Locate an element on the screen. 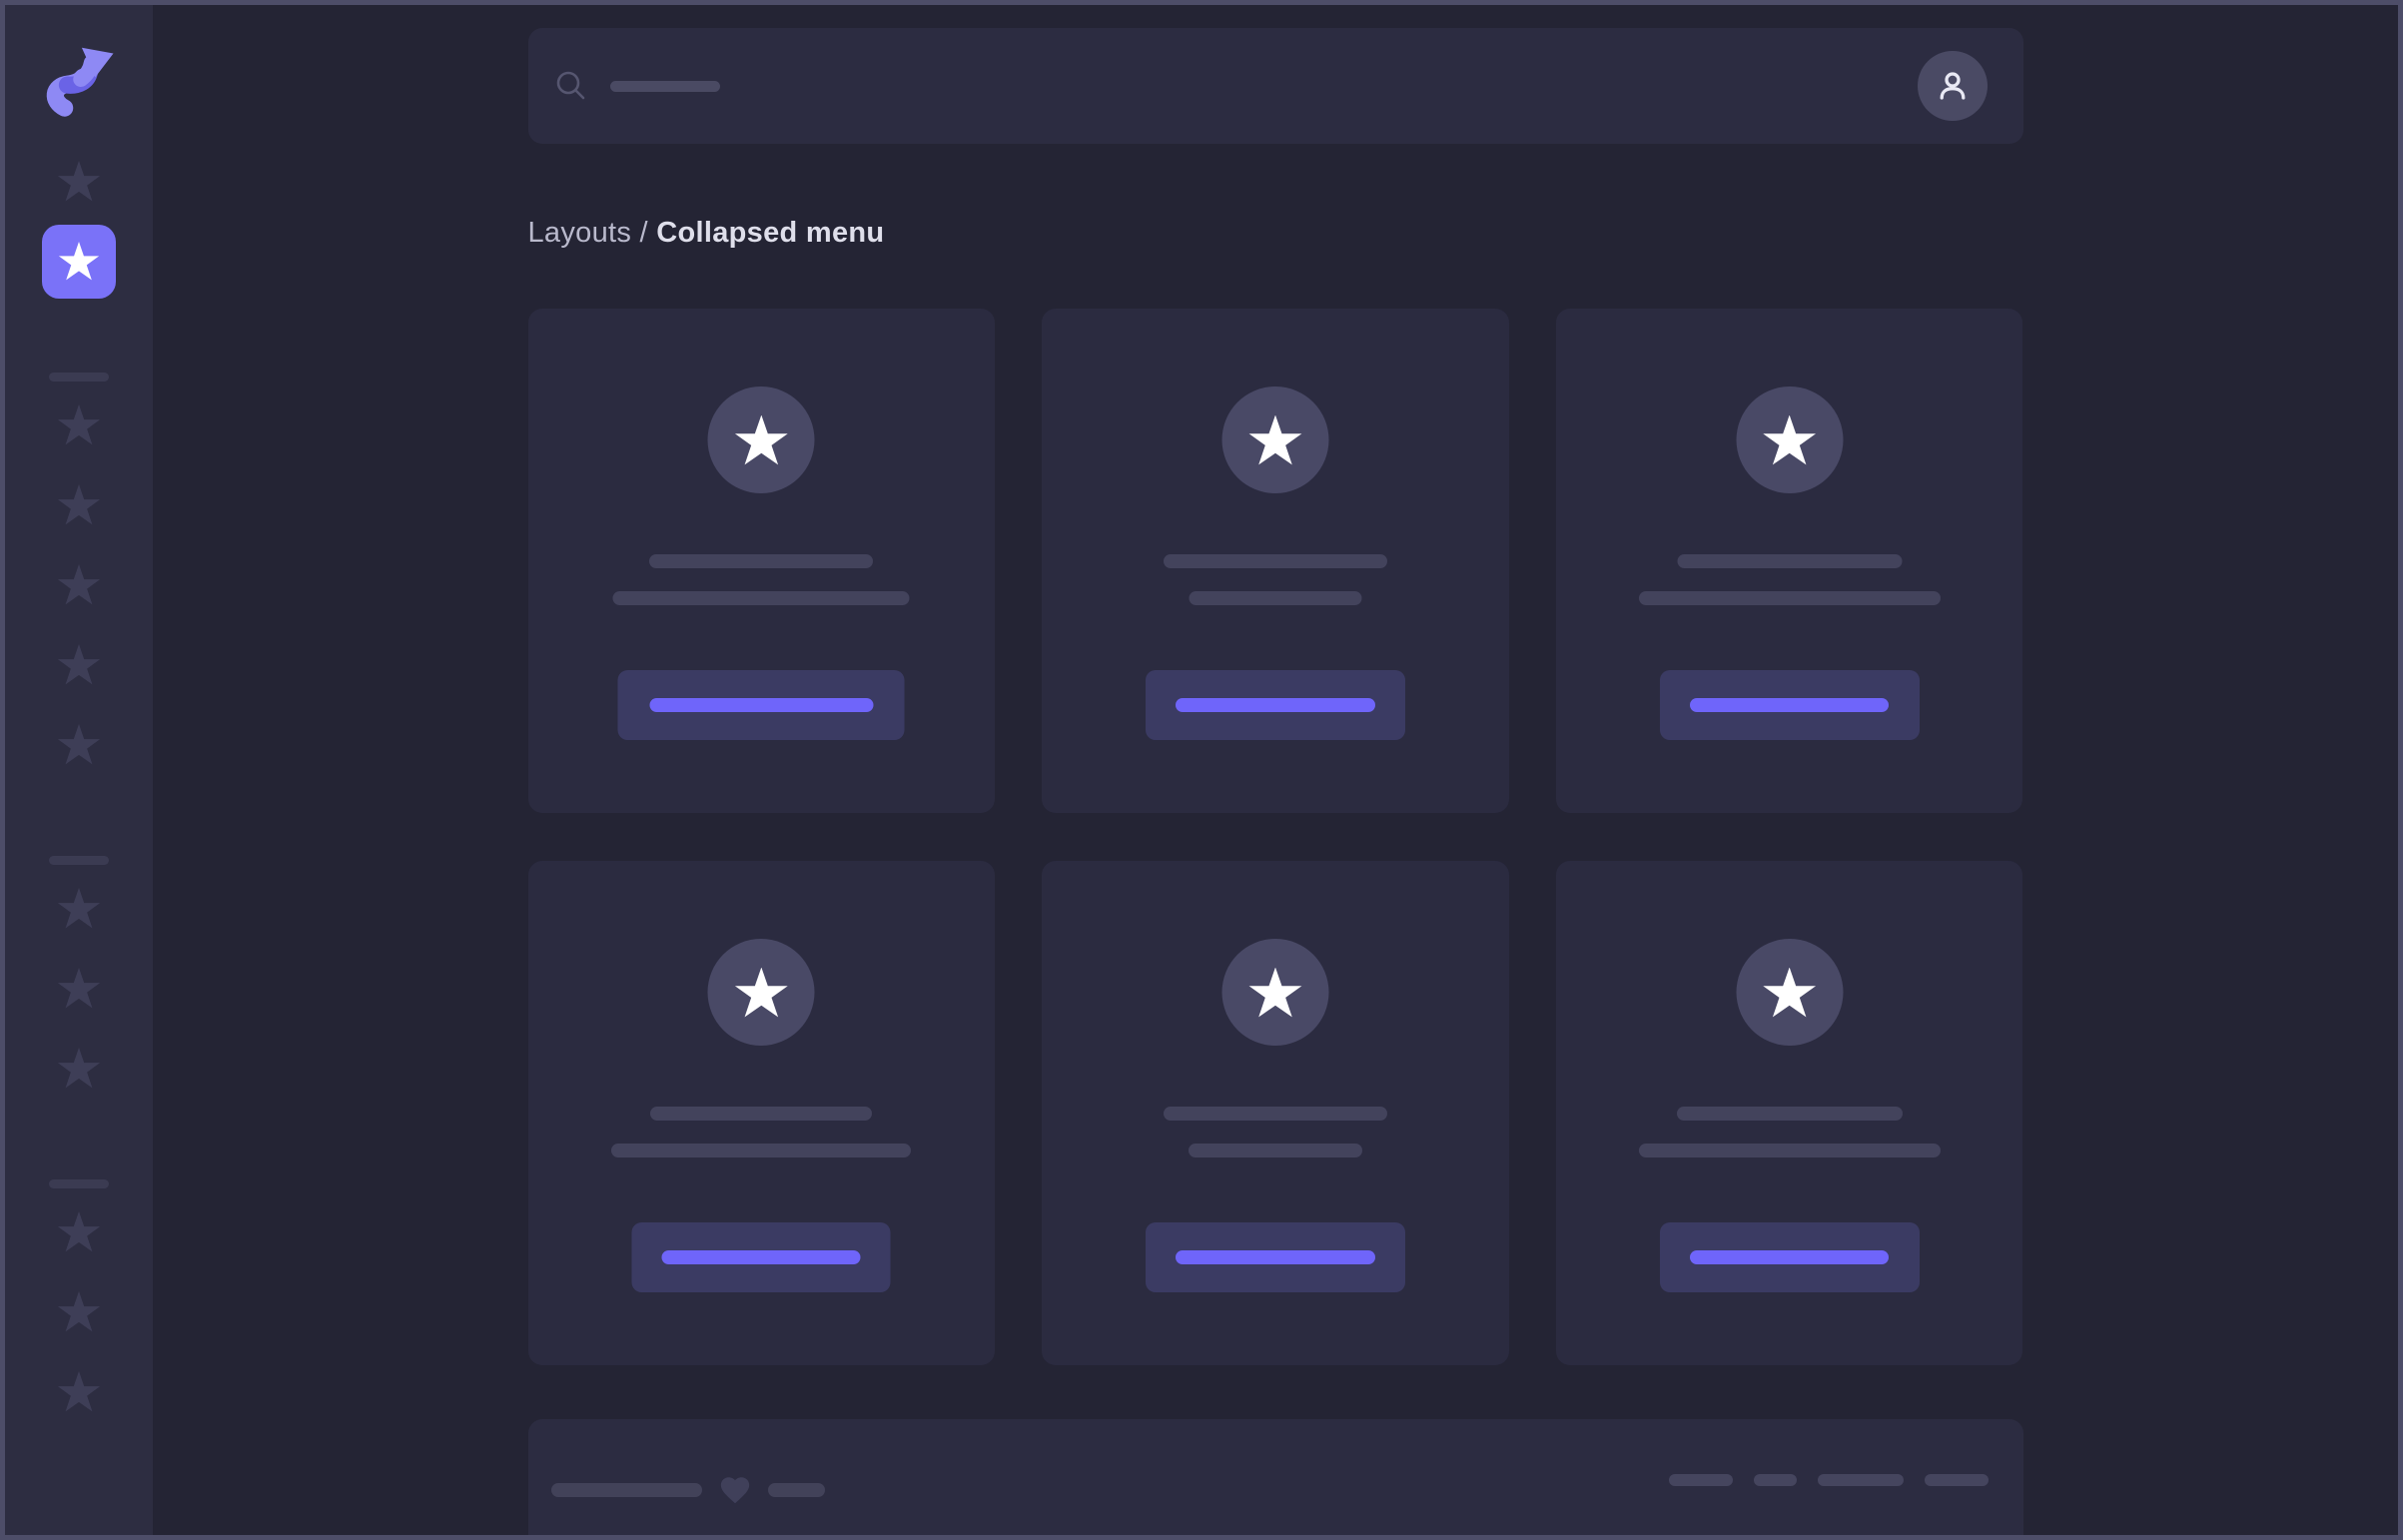 This screenshot has width=2403, height=1540. footer-links is located at coordinates (1828, 1479).